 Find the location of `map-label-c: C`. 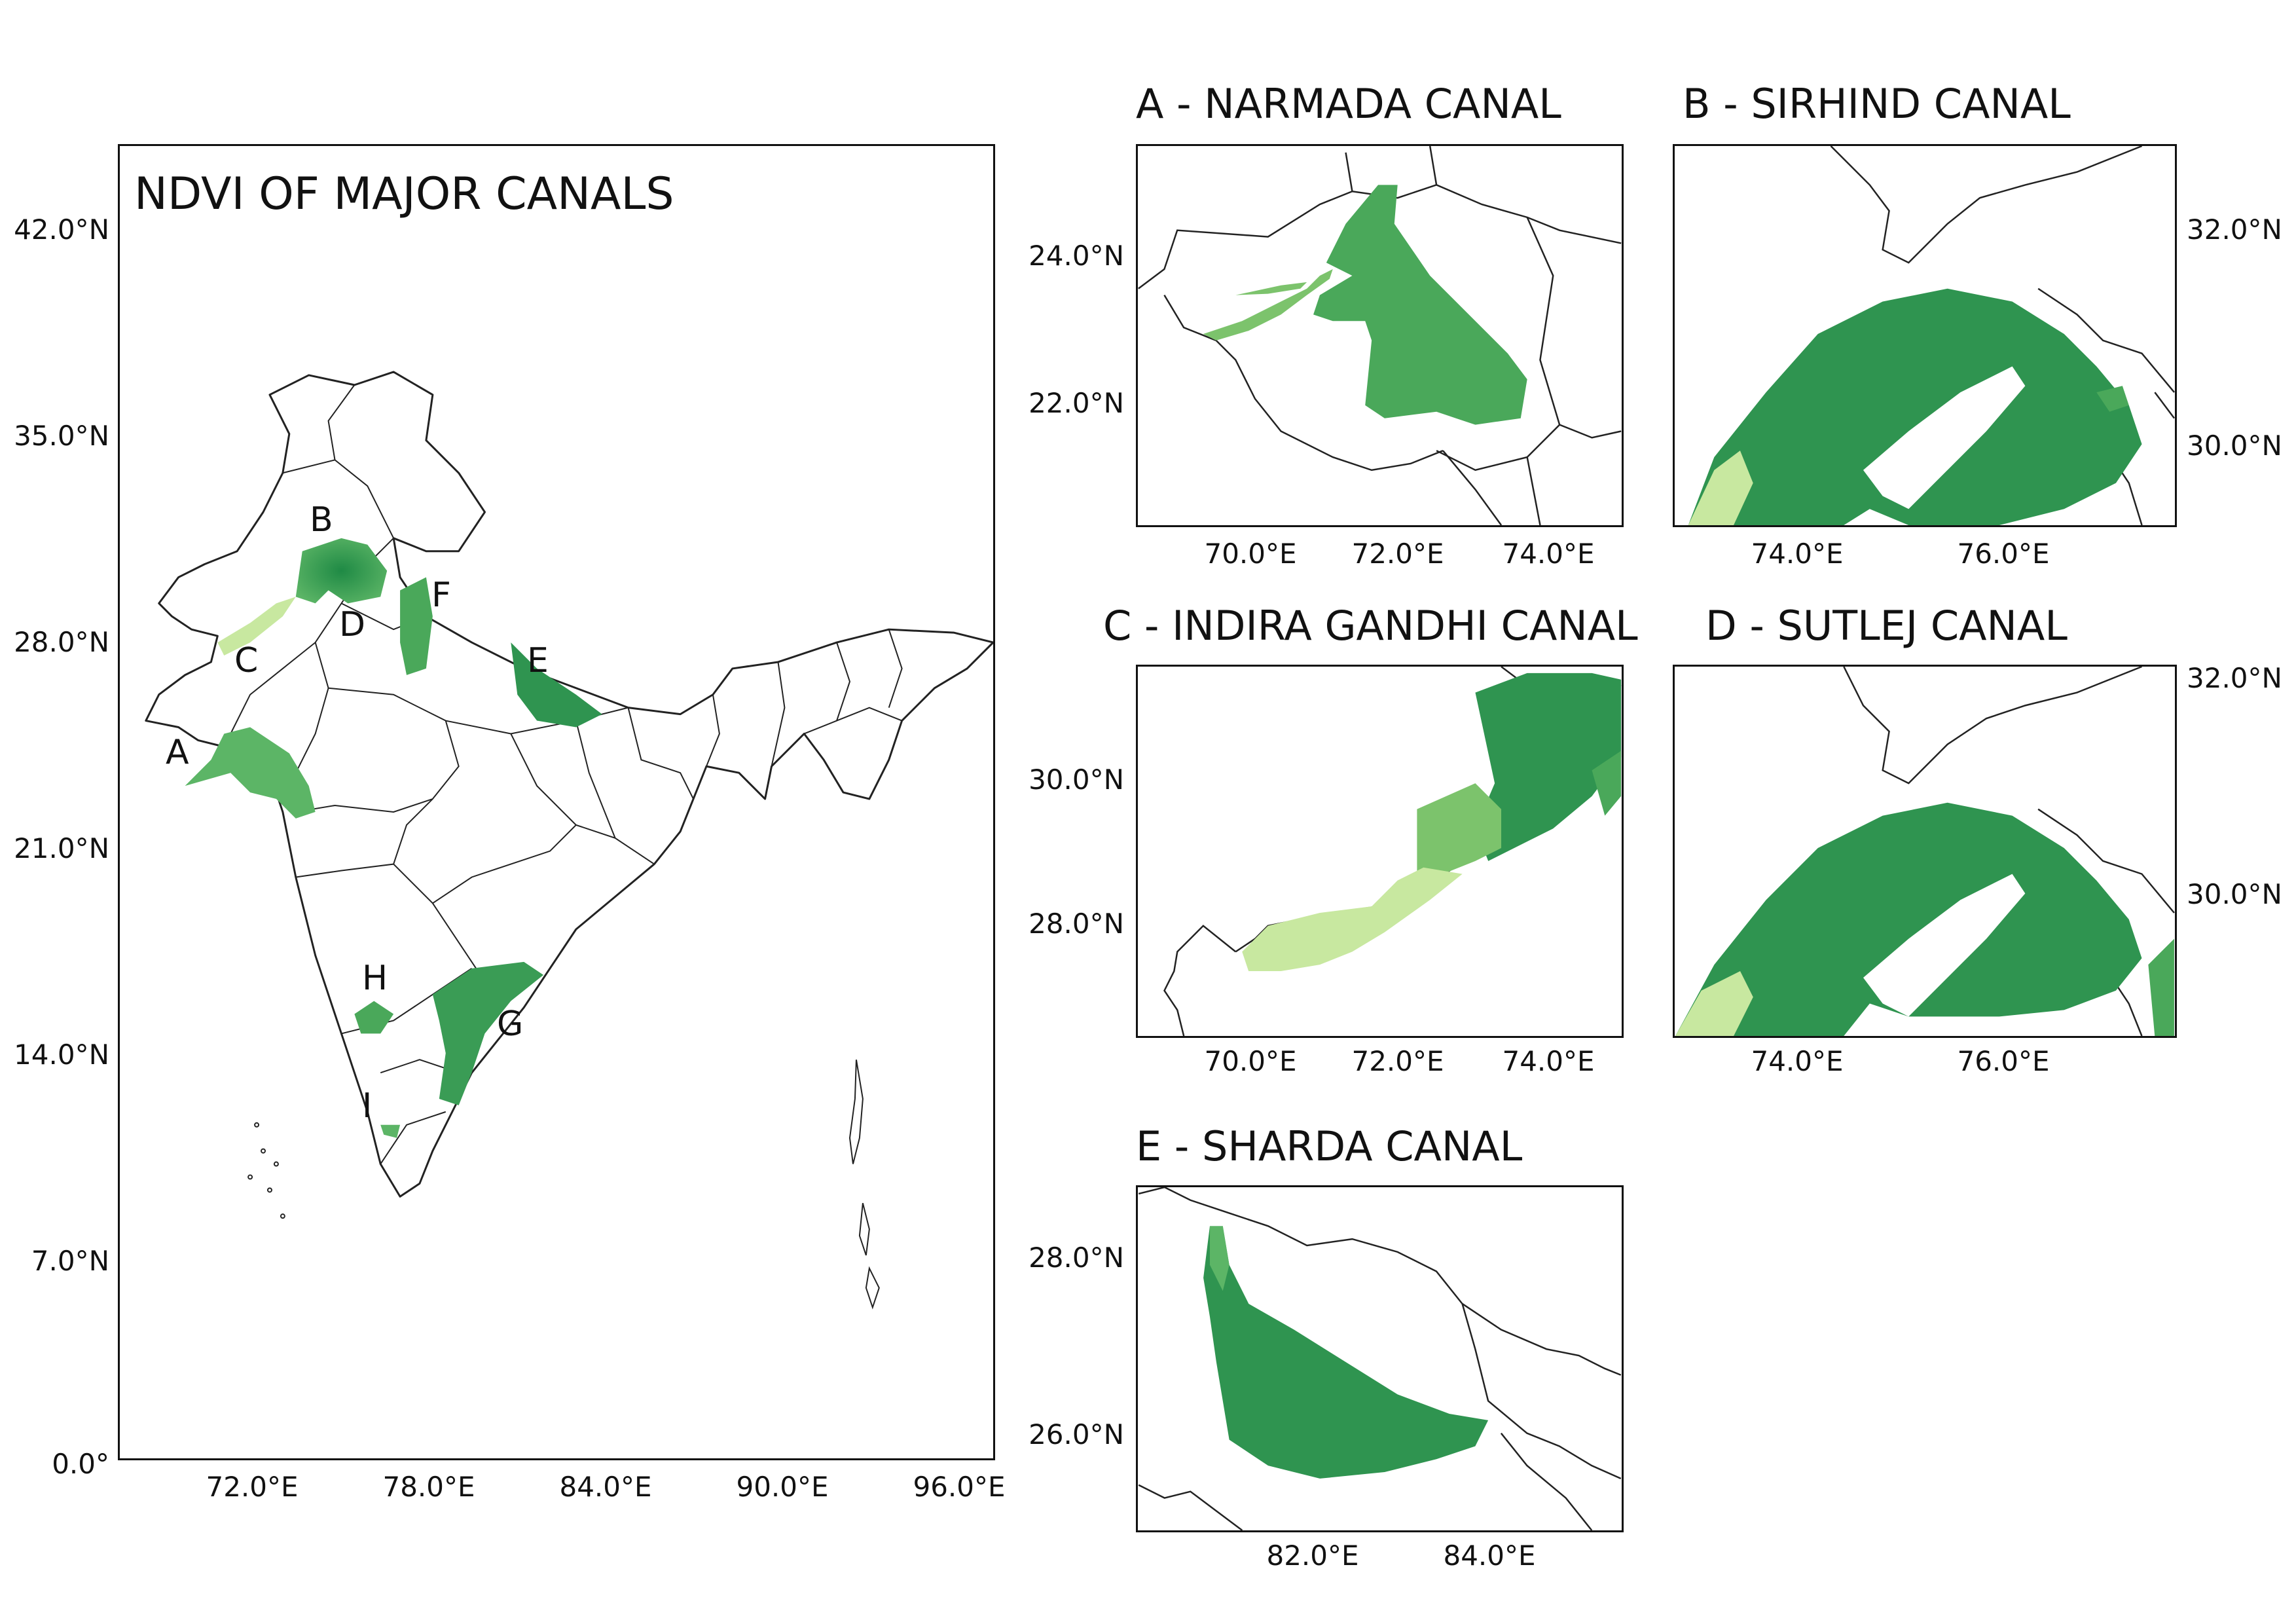

map-label-c: C is located at coordinates (246, 660).